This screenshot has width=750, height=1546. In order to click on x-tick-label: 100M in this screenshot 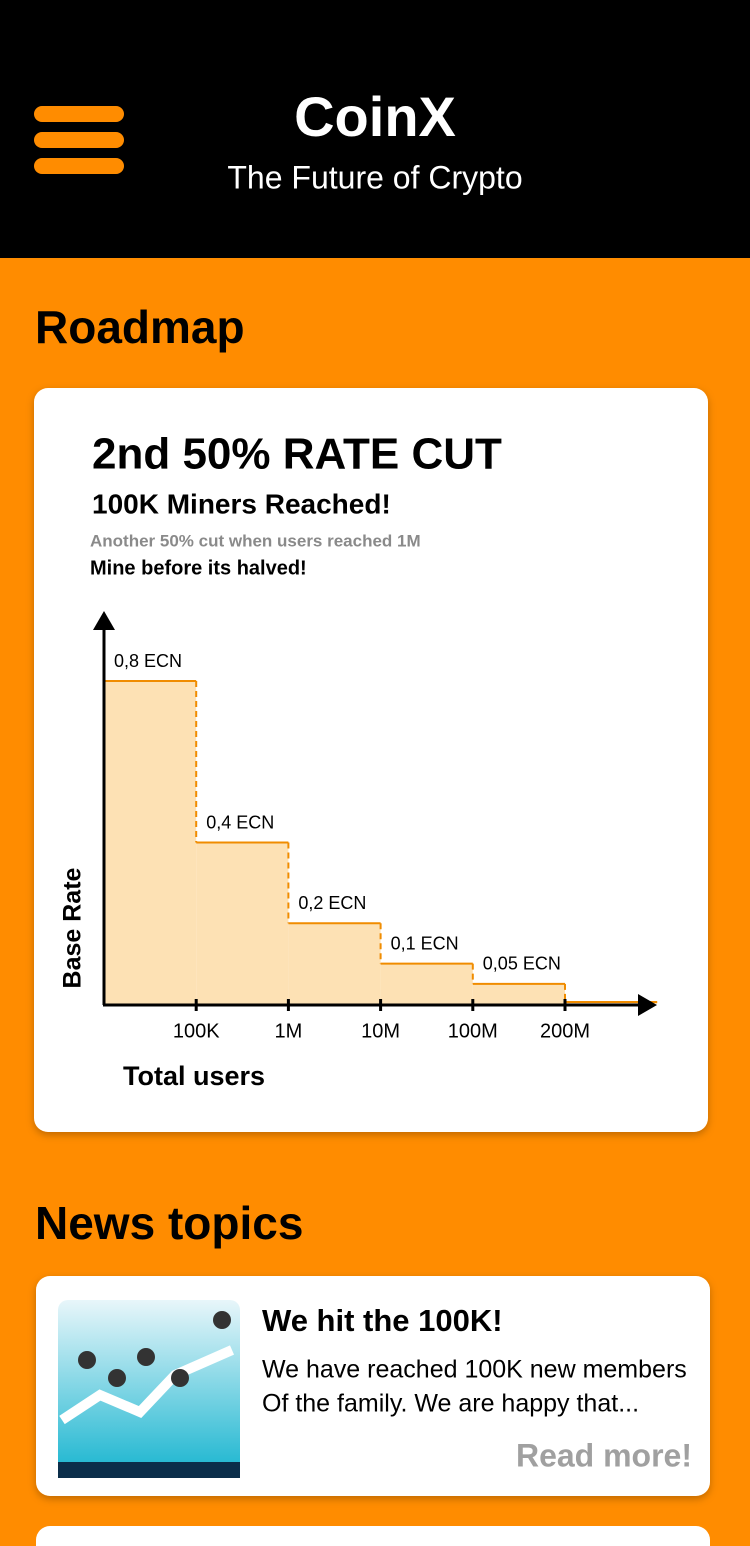, I will do `click(473, 1031)`.